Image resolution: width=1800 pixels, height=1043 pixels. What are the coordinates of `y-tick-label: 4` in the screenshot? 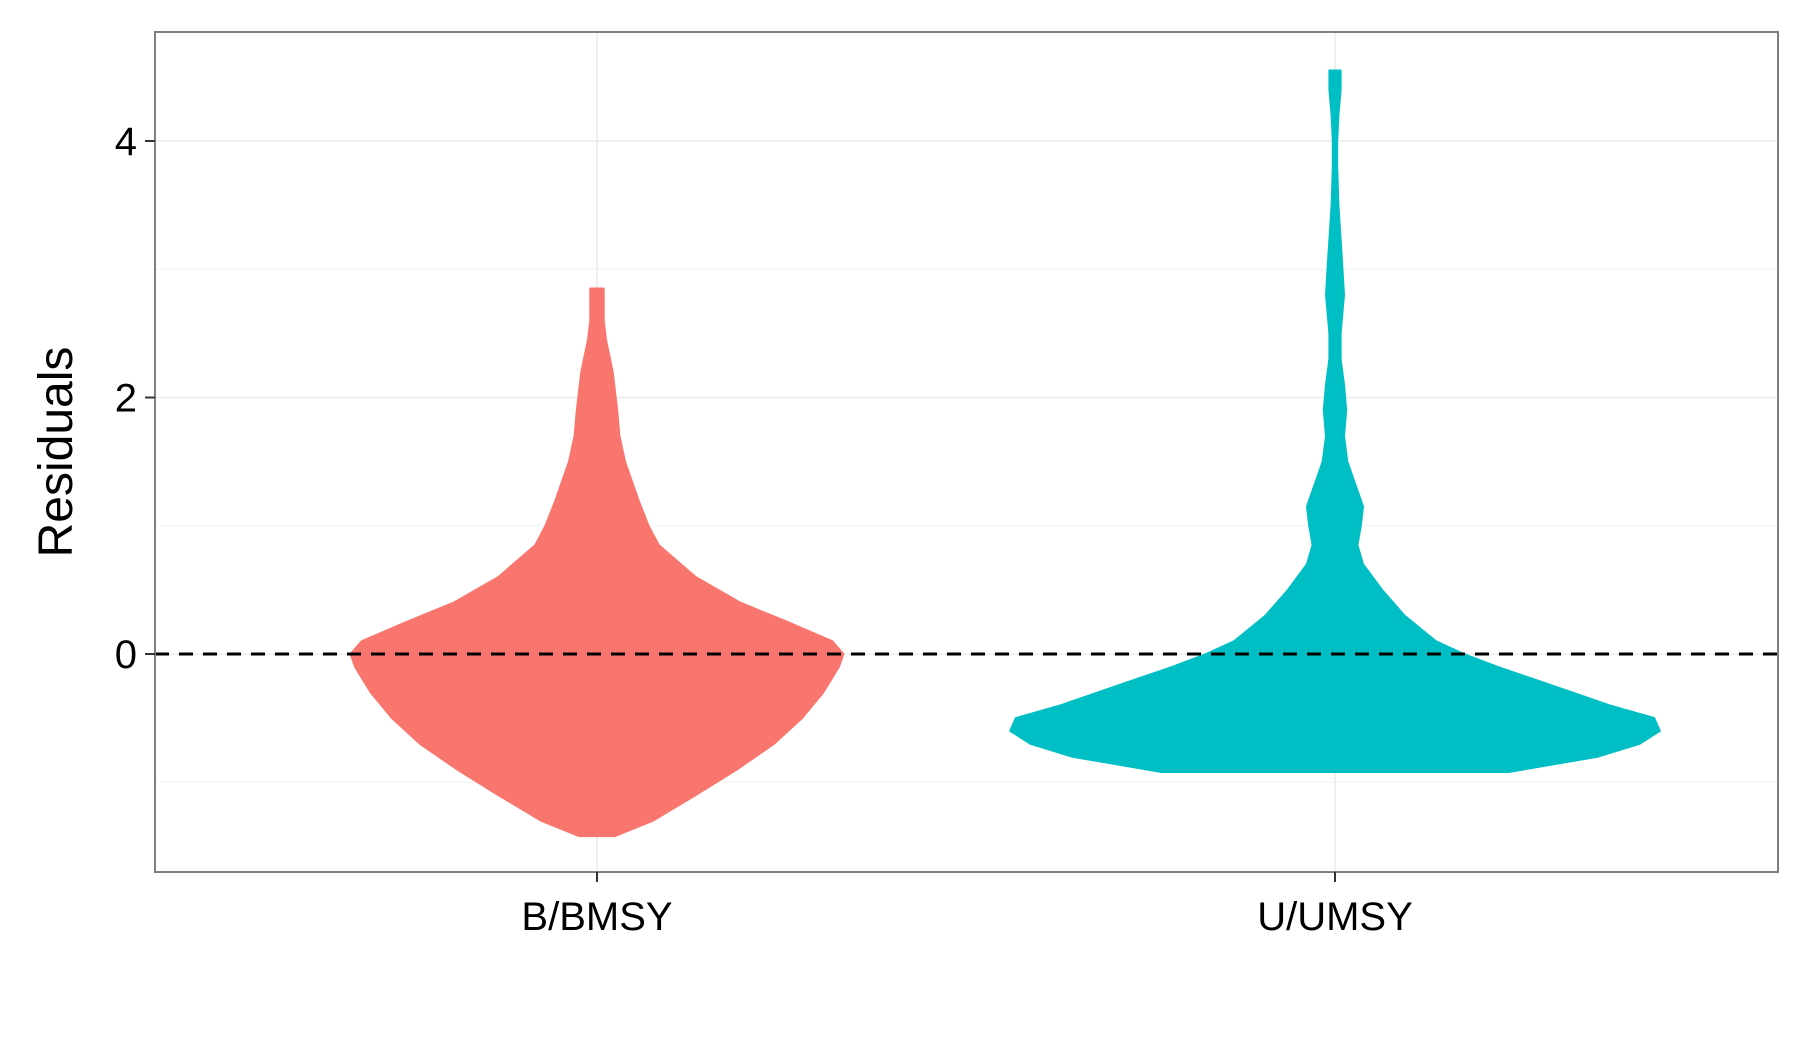 It's located at (126, 142).